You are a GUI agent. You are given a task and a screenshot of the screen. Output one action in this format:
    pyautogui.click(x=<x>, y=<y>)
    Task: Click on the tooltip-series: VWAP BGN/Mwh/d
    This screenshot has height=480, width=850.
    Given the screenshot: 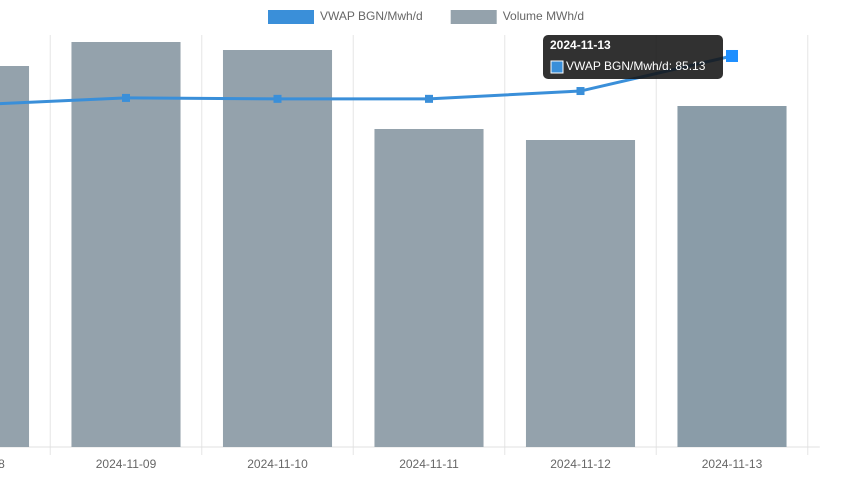 What is the action you would take?
    pyautogui.click(x=617, y=66)
    